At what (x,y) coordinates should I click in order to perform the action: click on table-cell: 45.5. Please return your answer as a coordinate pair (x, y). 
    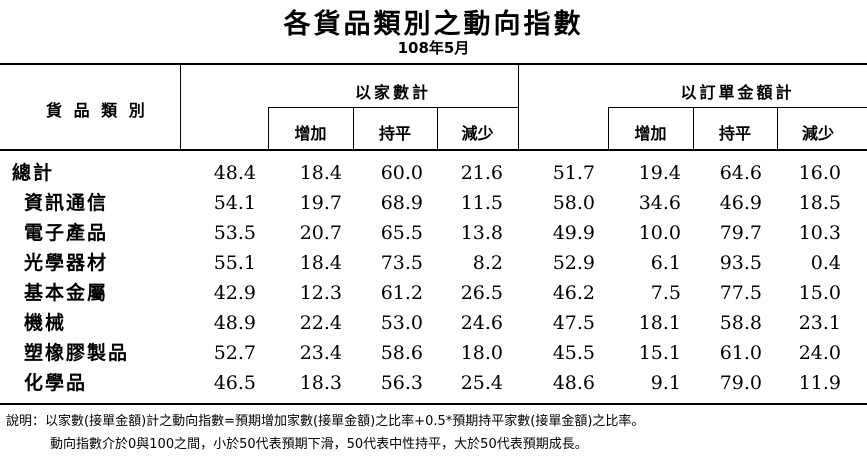
    Looking at the image, I should click on (573, 353).